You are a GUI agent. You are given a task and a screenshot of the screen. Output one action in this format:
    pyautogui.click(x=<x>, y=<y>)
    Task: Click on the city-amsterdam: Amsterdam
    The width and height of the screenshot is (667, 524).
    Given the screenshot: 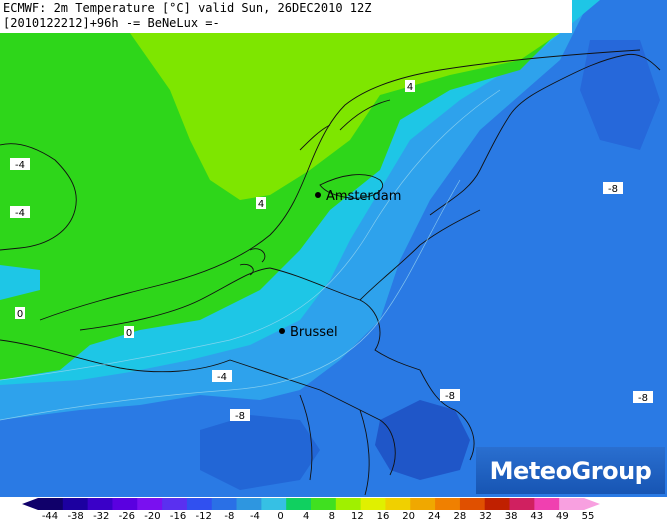 What is the action you would take?
    pyautogui.click(x=358, y=196)
    